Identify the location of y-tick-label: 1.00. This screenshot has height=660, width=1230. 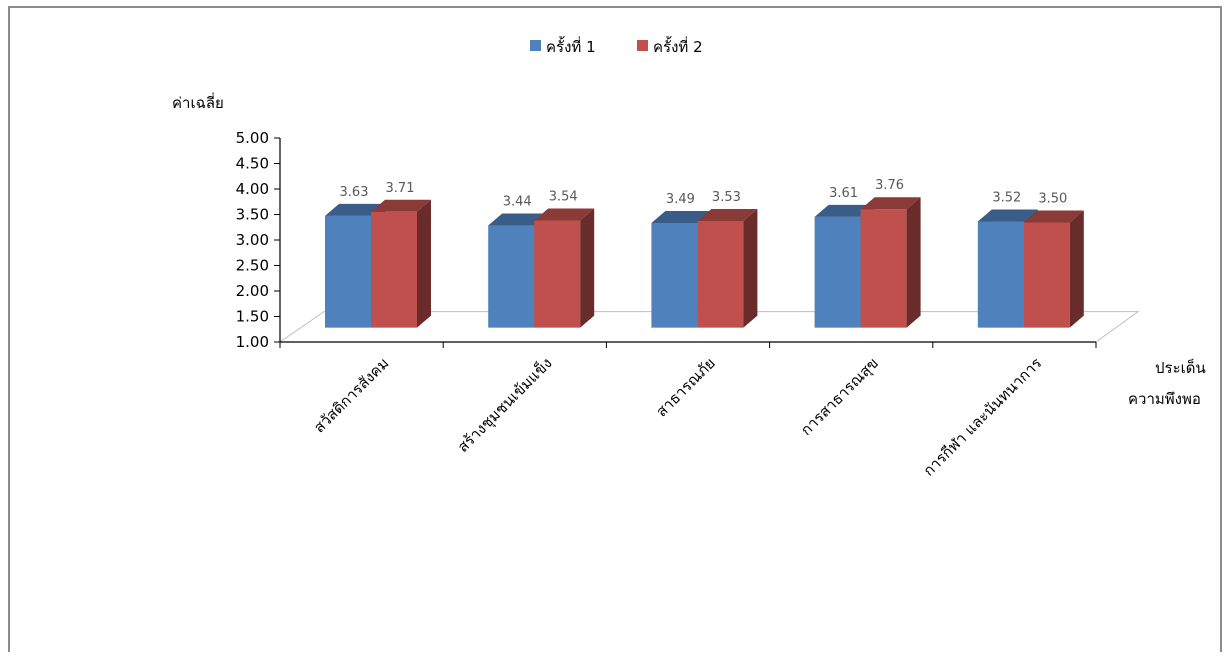
(252, 342).